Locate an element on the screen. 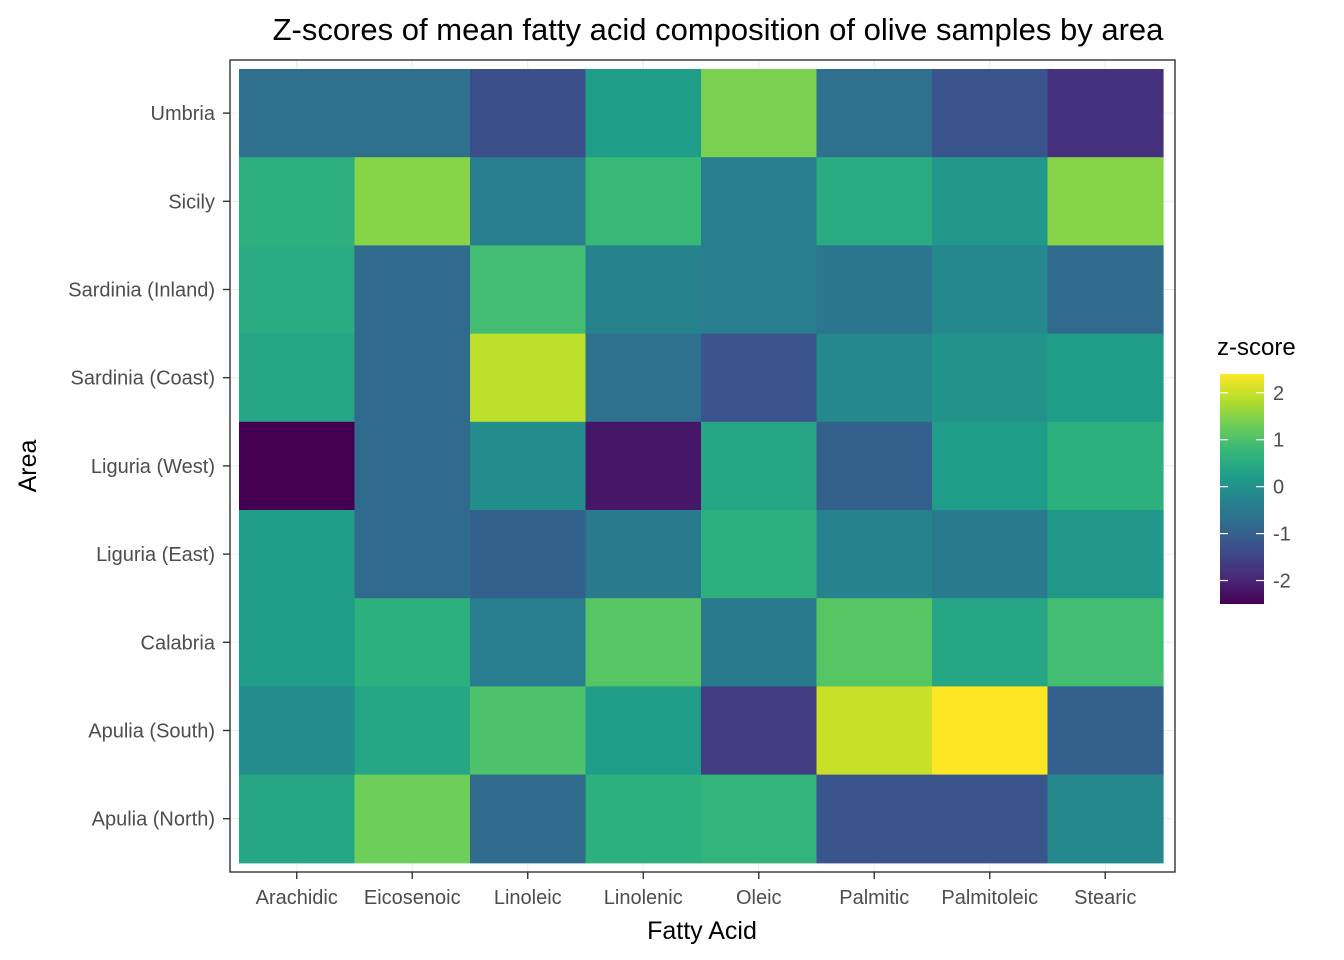 The image size is (1344, 960). x-tick-label: Palmitoleic is located at coordinates (989, 898).